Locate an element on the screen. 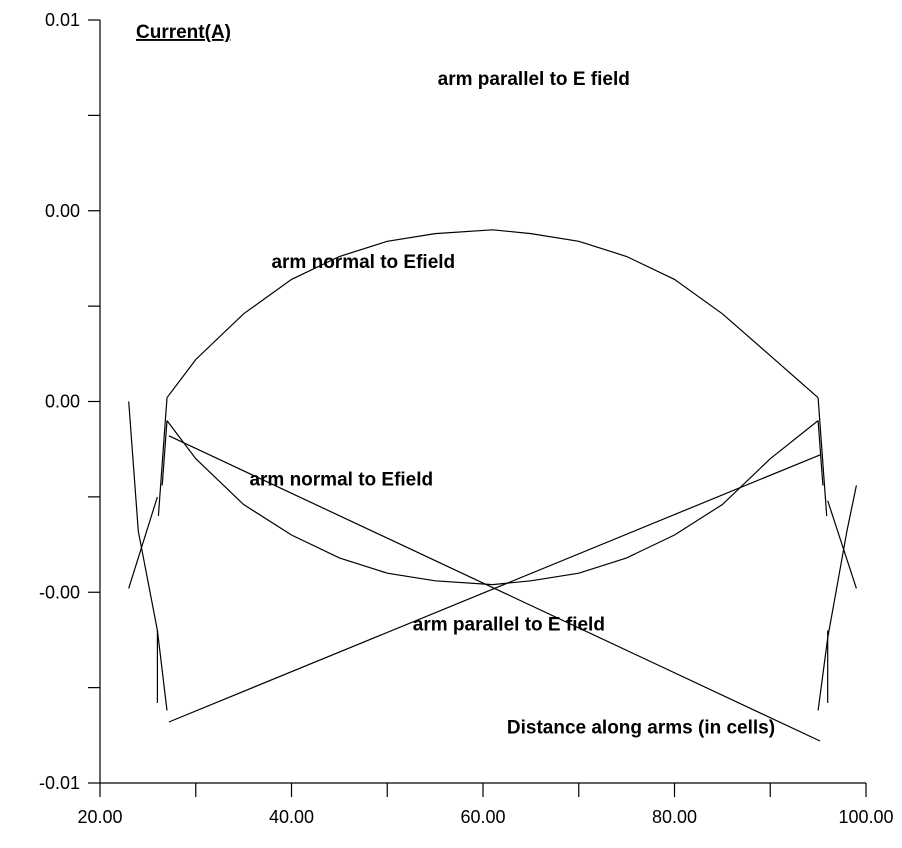 This screenshot has width=902, height=848. x-tick-label: 40.00 is located at coordinates (291, 817).